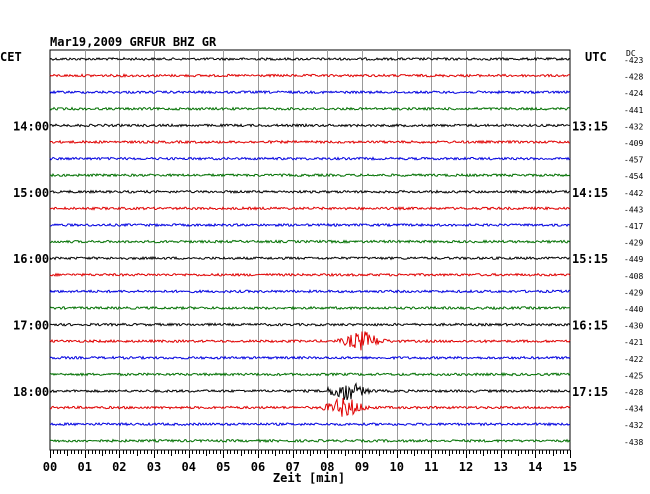 The image size is (650, 494). What do you see at coordinates (590, 259) in the screenshot?
I see `right-hour-label: 15:15` at bounding box center [590, 259].